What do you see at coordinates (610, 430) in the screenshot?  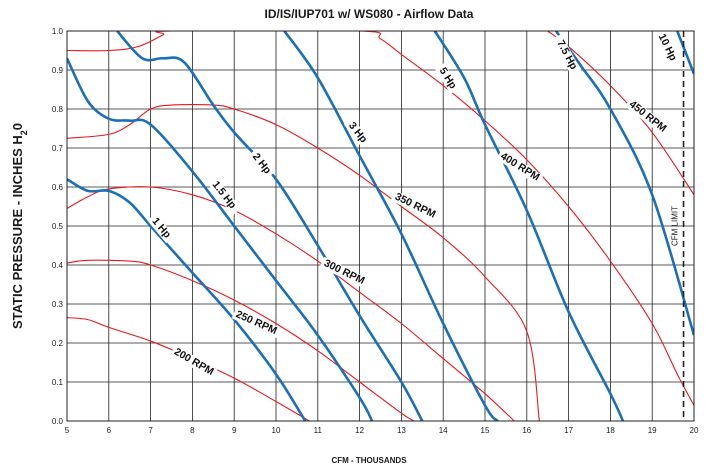 I see `x-tick-label: 18` at bounding box center [610, 430].